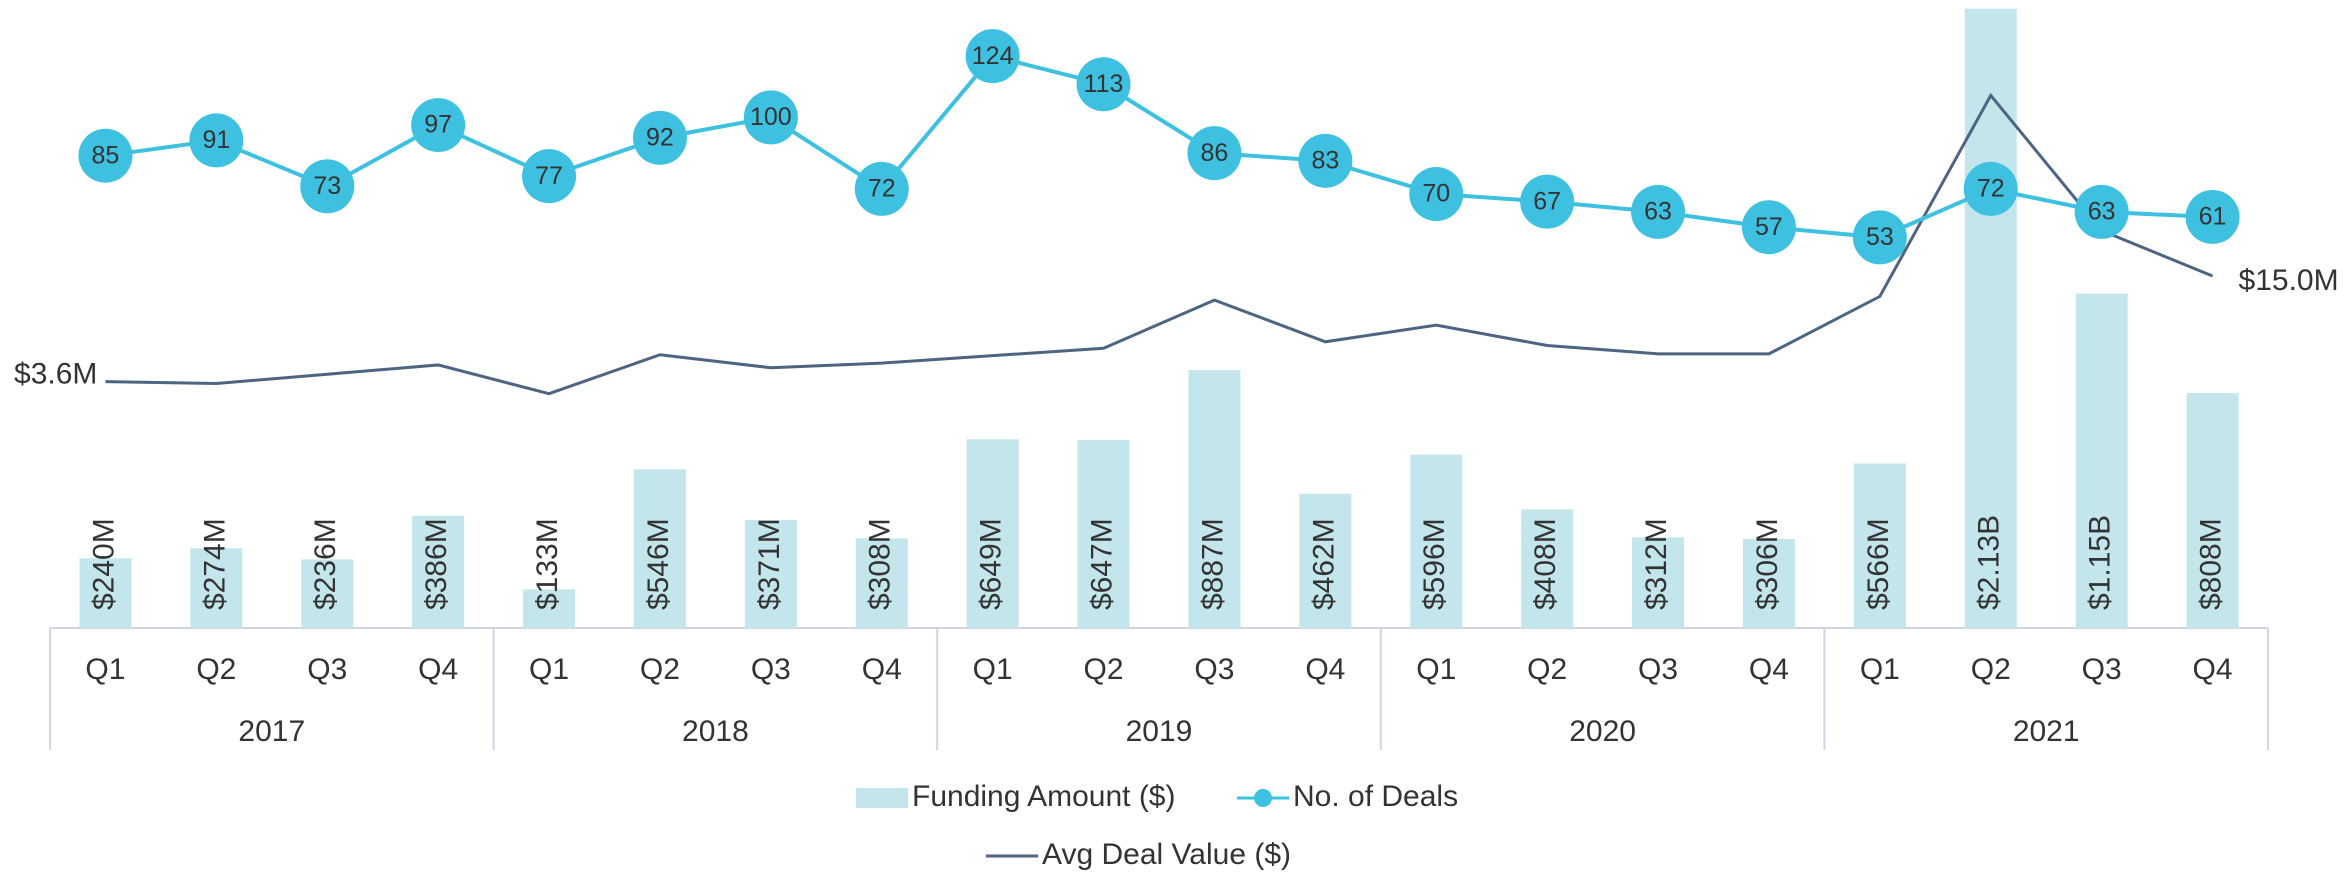 This screenshot has width=2348, height=878. What do you see at coordinates (2210, 564) in the screenshot?
I see `bar-label: $808M` at bounding box center [2210, 564].